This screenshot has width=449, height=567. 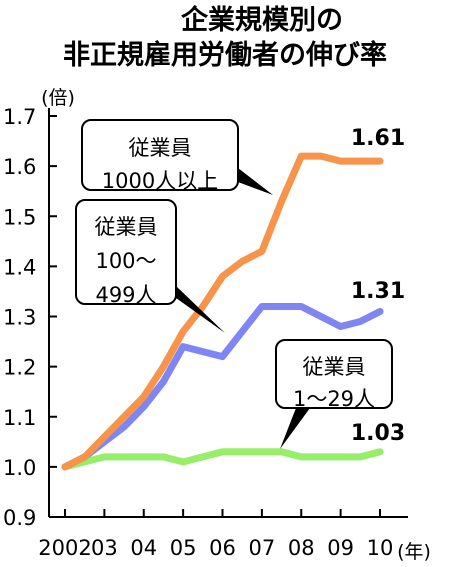 I want to click on chart-title: 企業規模別の 非正規雇用労働者の伸び率, so click(x=225, y=37).